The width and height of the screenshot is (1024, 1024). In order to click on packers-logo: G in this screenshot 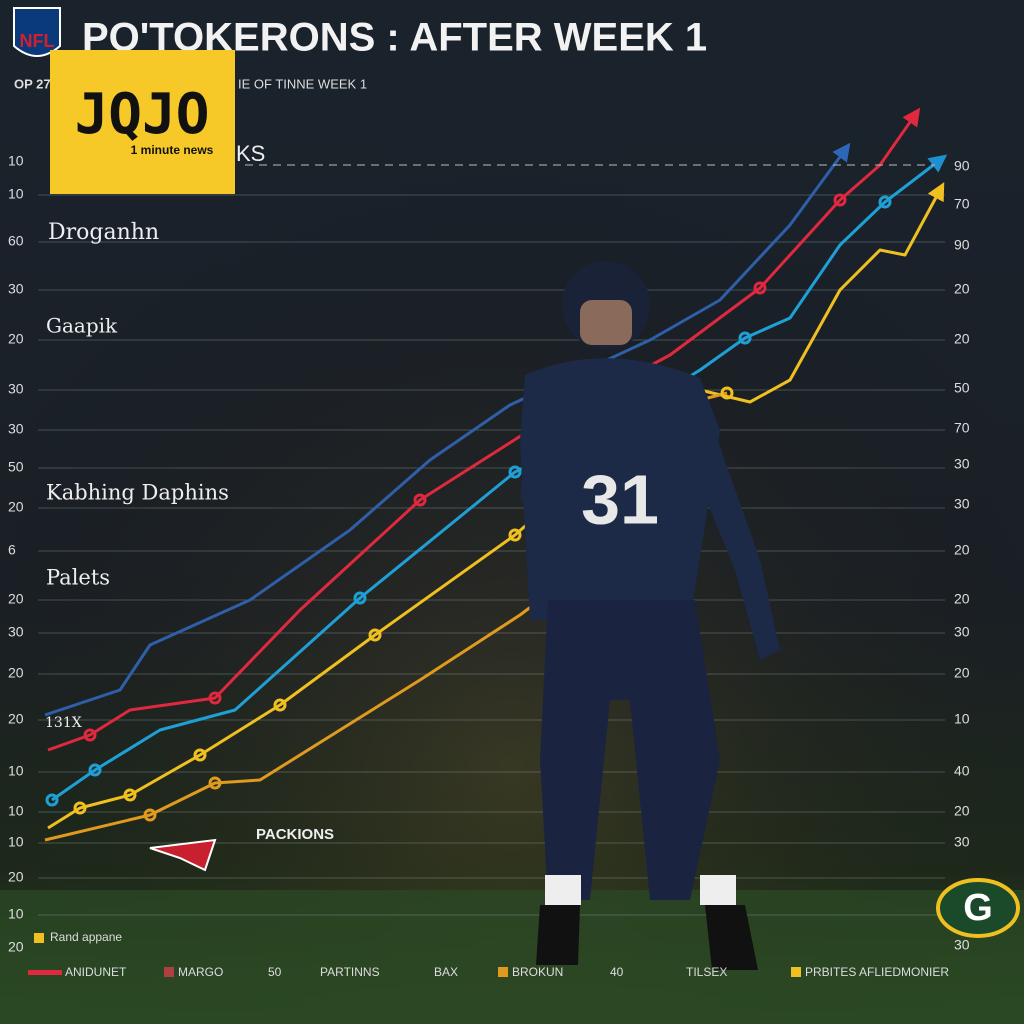, I will do `click(978, 908)`.